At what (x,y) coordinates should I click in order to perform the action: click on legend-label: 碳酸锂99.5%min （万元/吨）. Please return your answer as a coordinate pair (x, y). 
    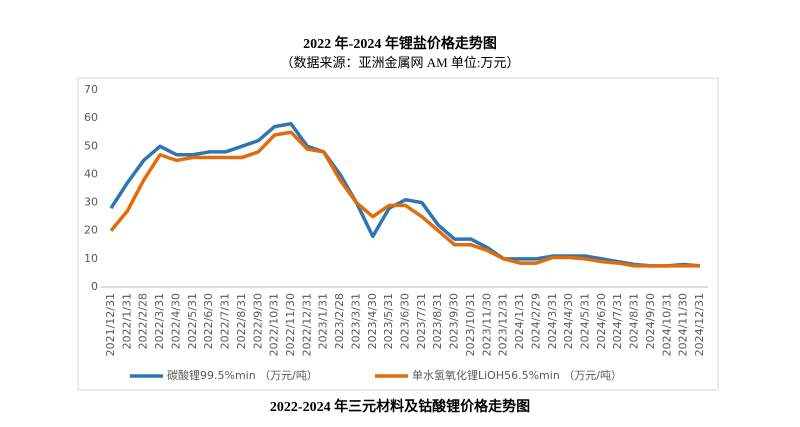
    Looking at the image, I should click on (242, 375).